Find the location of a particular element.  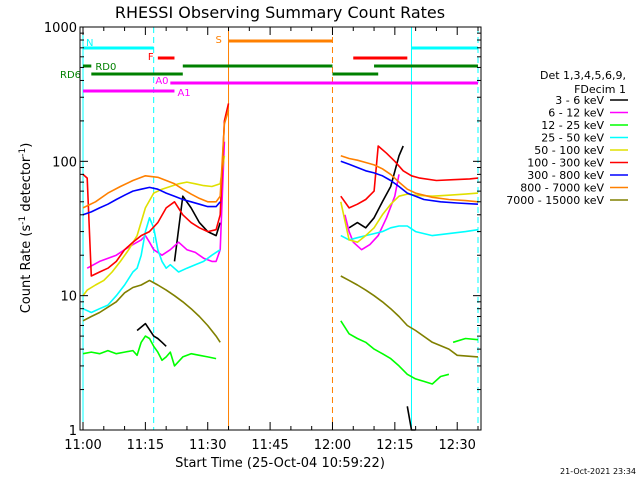

y-axis-label-main: Count Rate (s is located at coordinates (26, 269).